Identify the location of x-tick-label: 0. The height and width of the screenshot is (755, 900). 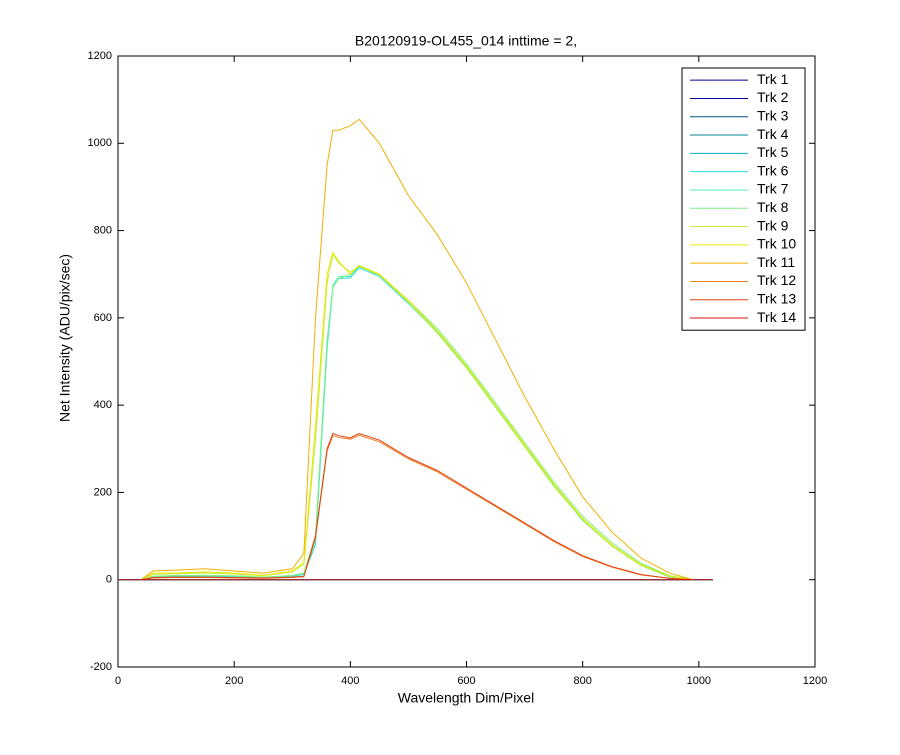
(118, 681).